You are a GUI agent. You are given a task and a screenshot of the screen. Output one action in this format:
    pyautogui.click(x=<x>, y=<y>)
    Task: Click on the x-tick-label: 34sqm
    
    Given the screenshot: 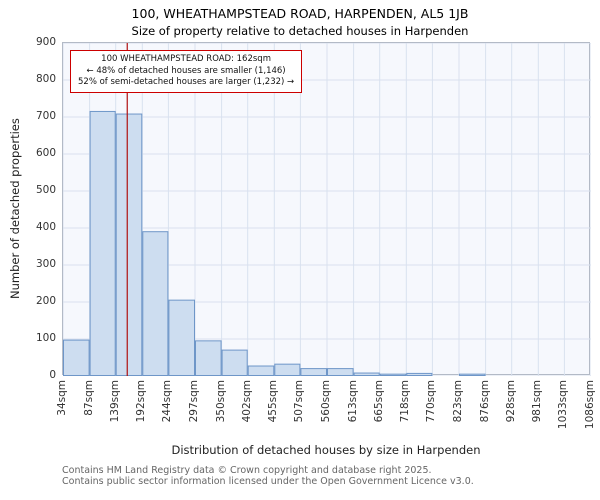 What is the action you would take?
    pyautogui.click(x=62, y=398)
    